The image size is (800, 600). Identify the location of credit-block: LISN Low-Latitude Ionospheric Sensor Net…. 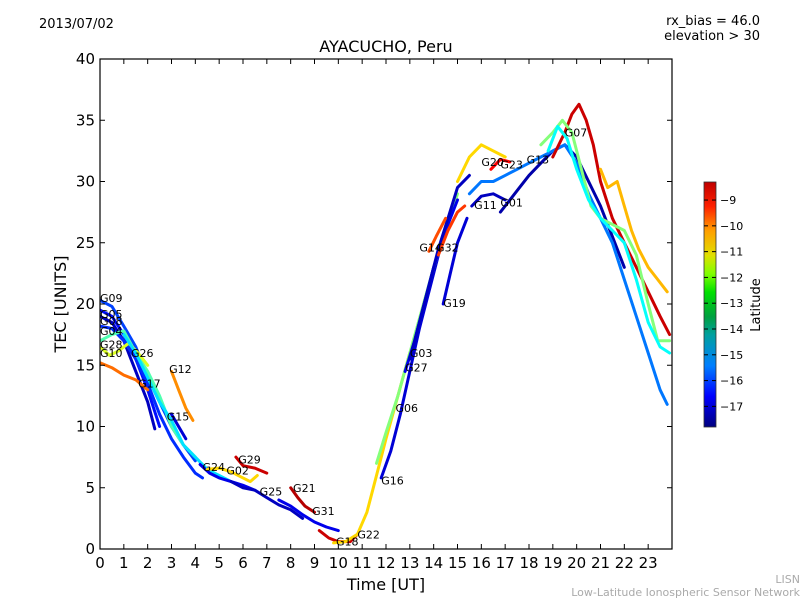
(685, 586).